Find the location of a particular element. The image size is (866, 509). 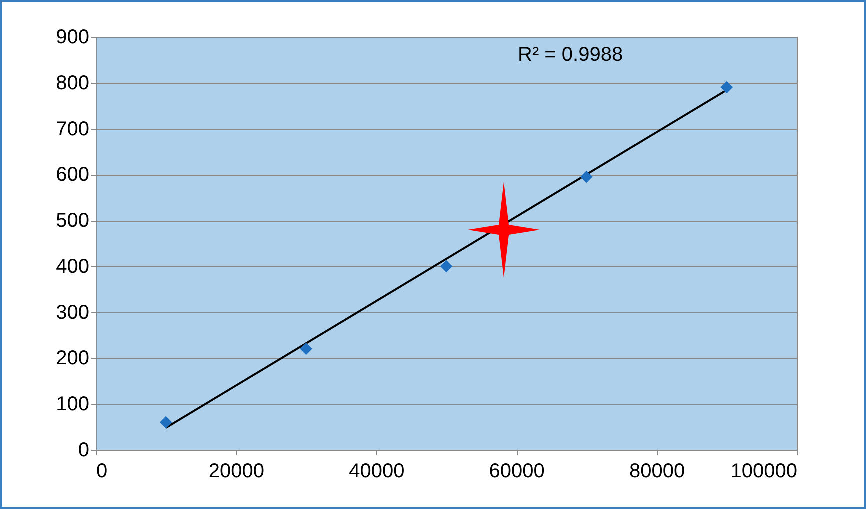

y-tick-label: 600 is located at coordinates (73, 175).